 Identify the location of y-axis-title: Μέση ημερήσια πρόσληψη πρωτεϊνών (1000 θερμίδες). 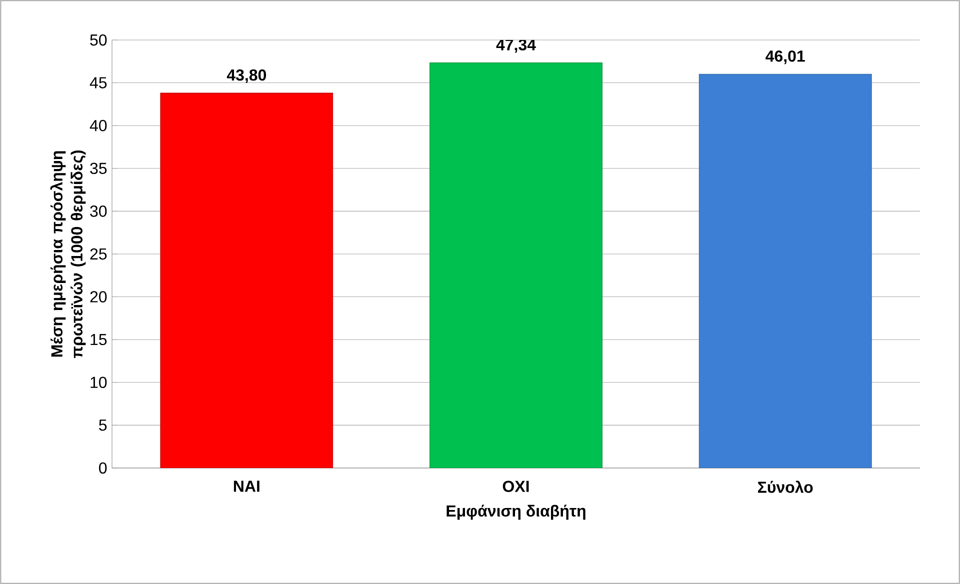
(68, 254).